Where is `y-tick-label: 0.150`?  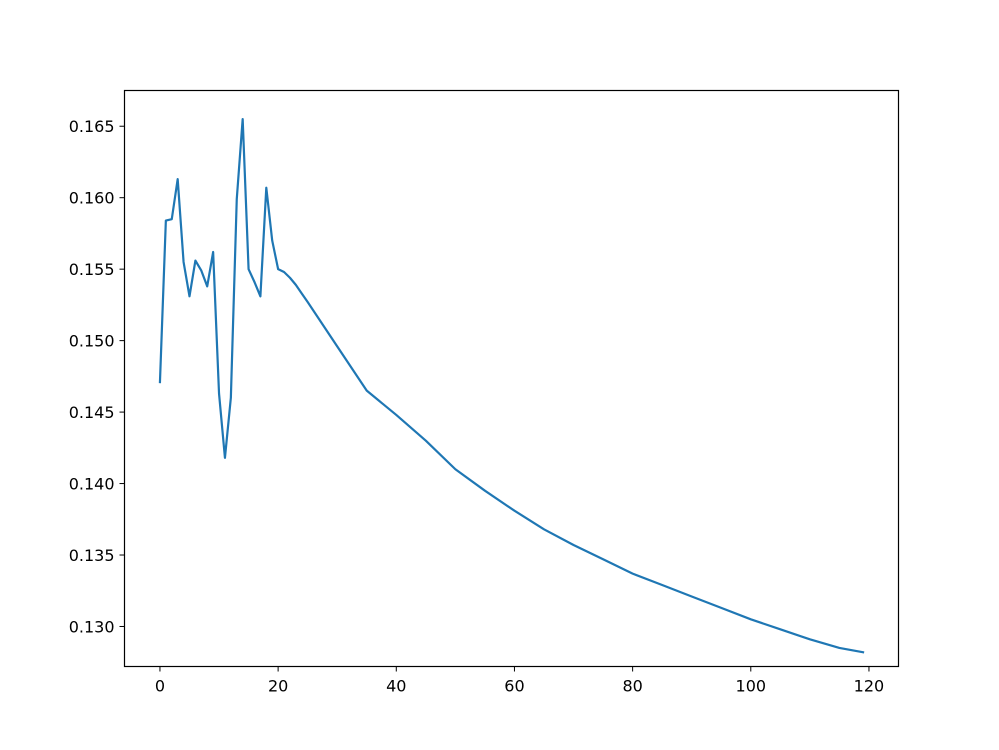
y-tick-label: 0.150 is located at coordinates (92, 341).